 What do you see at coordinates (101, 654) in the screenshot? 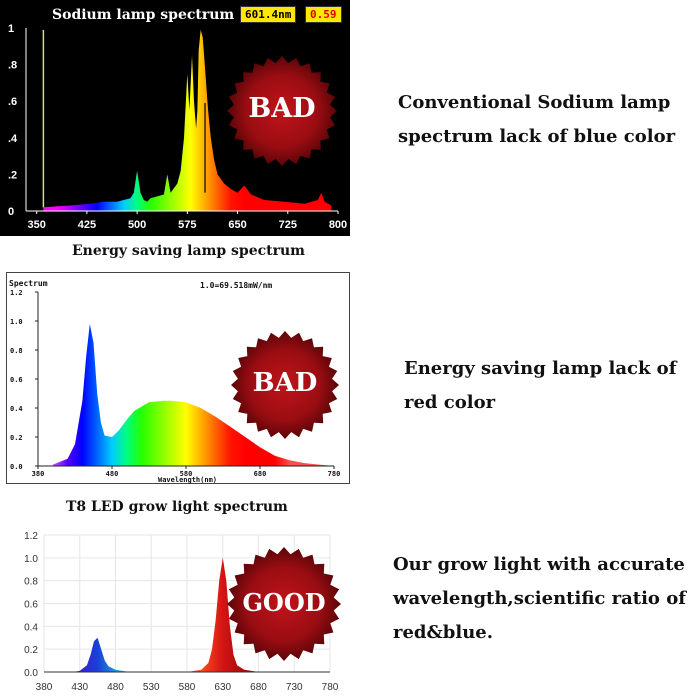
I see `blue-peak-area` at bounding box center [101, 654].